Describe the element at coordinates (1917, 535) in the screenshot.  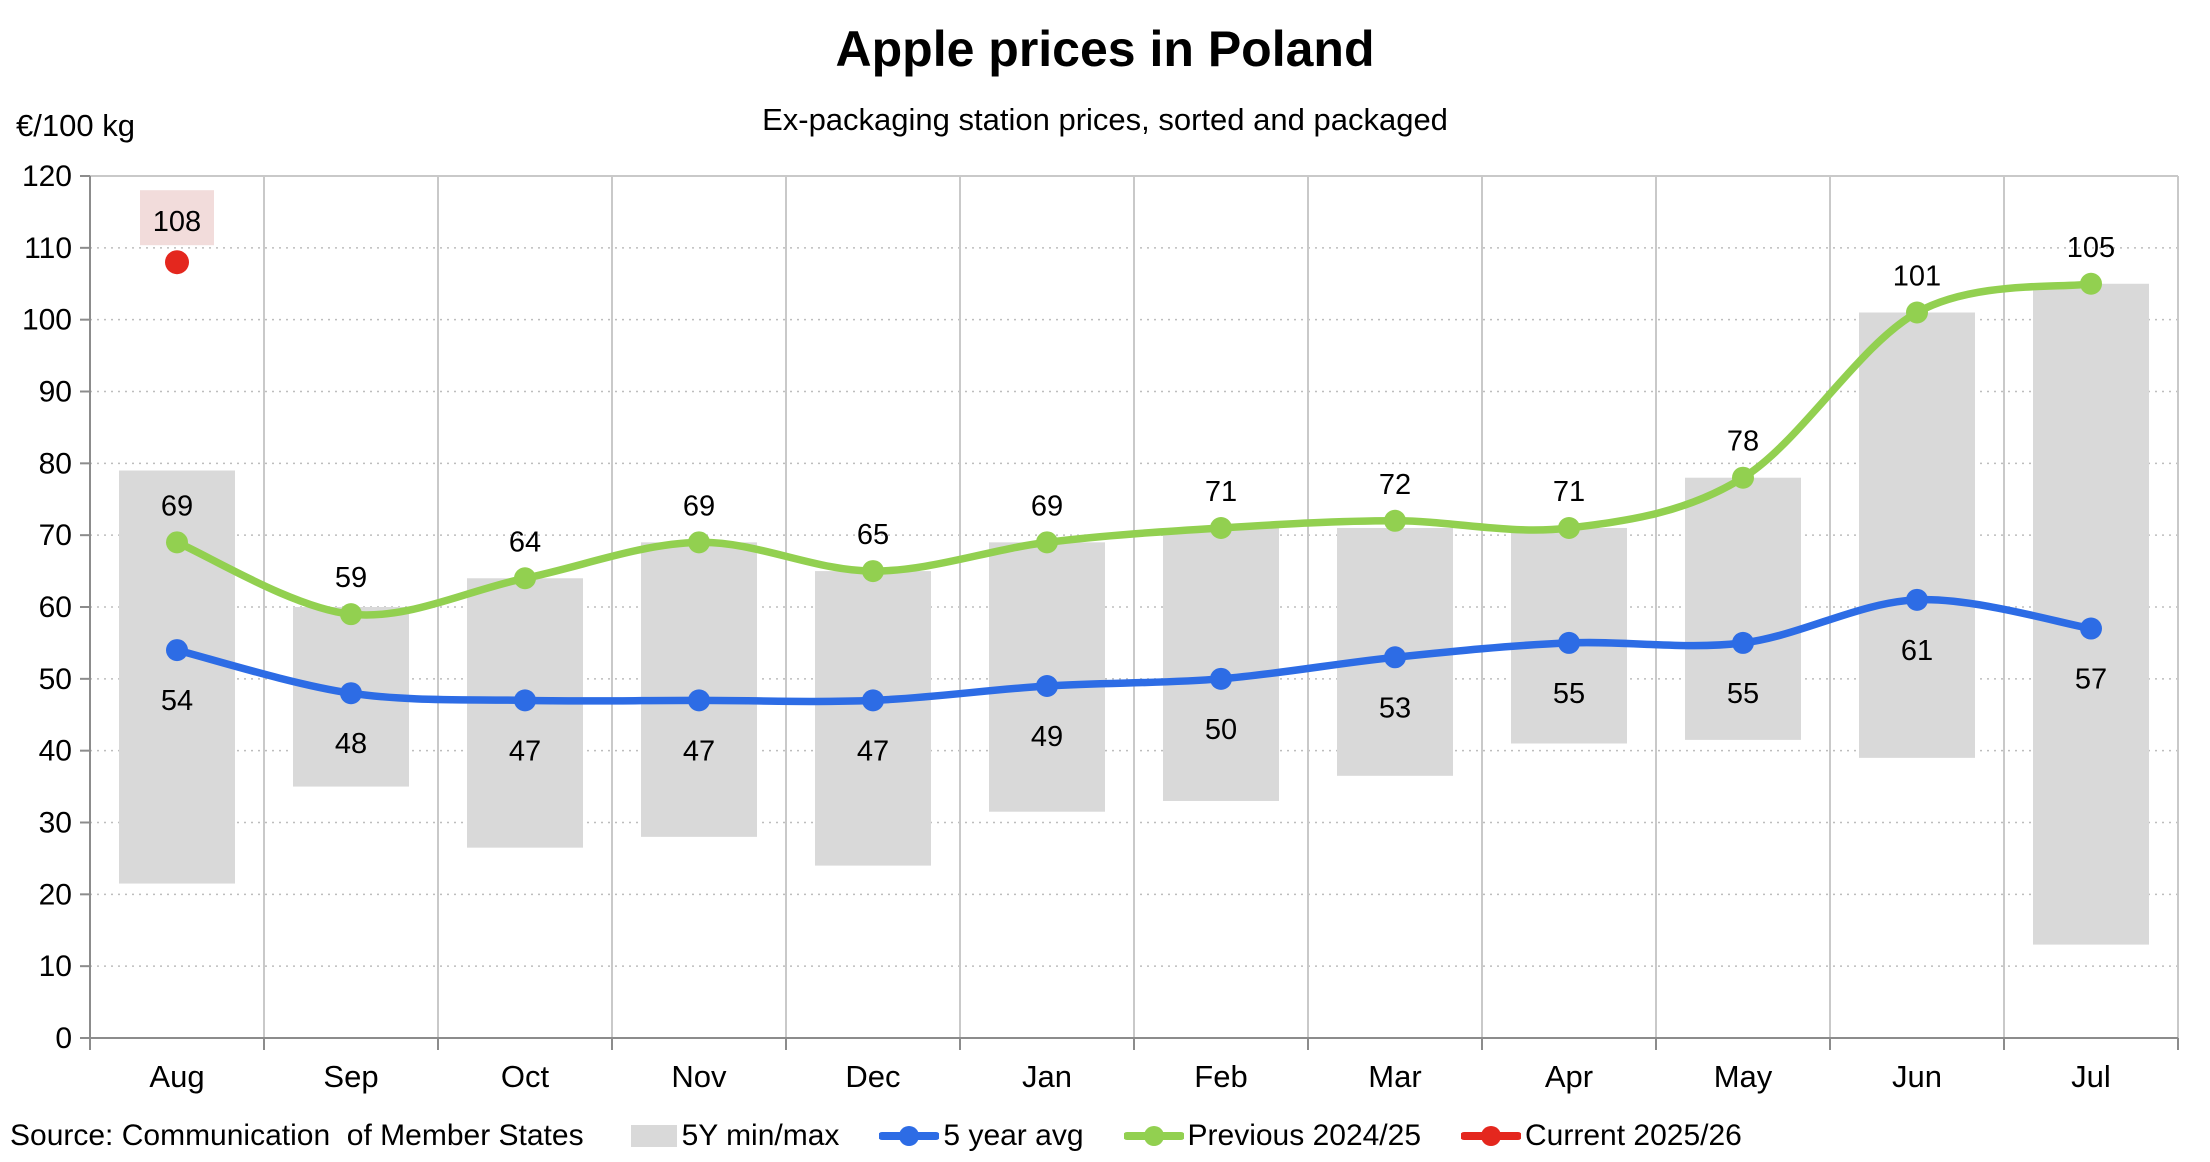
I see `range-bar-jun` at that location.